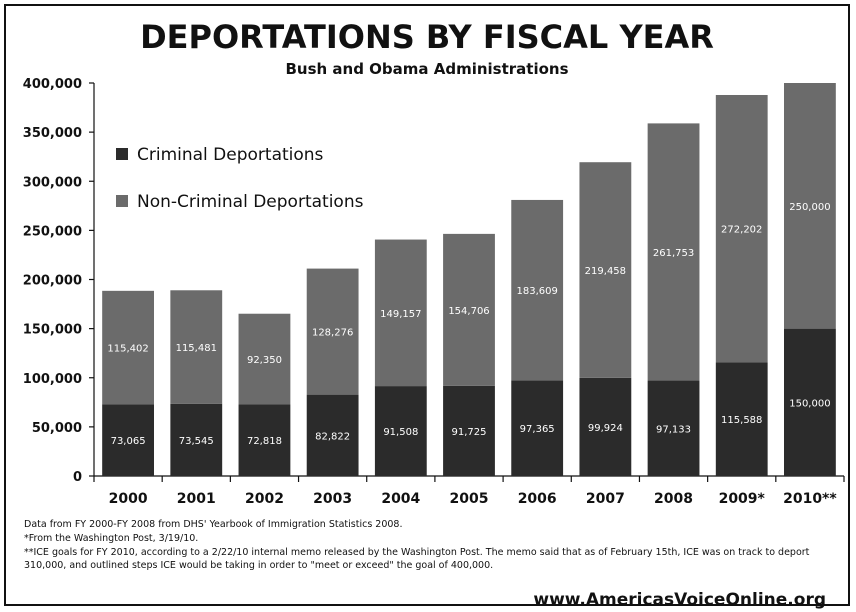  I want to click on y-tick-label: 50,000, so click(57, 428).